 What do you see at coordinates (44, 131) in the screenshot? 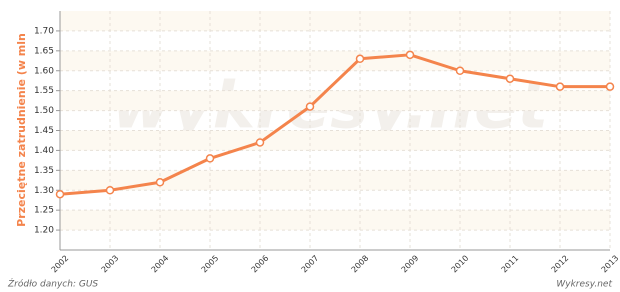
I see `y-tick-label: 1.45` at bounding box center [44, 131].